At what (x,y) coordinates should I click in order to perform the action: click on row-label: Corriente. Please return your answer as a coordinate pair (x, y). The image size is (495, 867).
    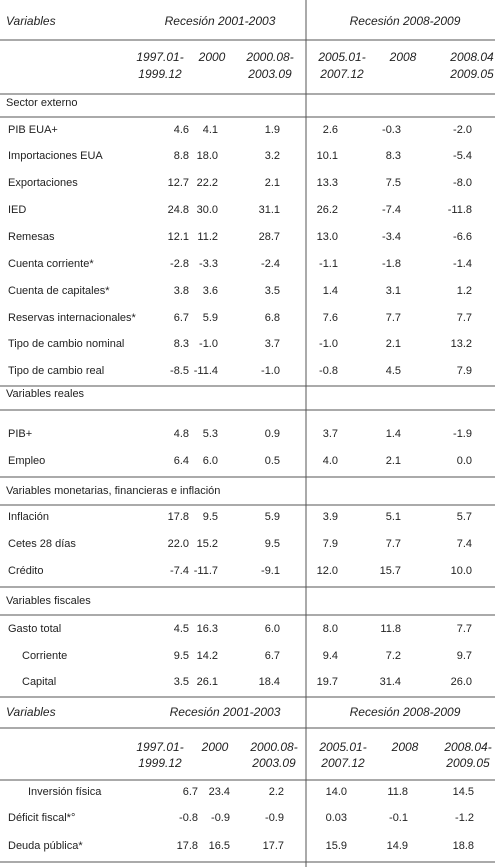
    Looking at the image, I should click on (44, 656).